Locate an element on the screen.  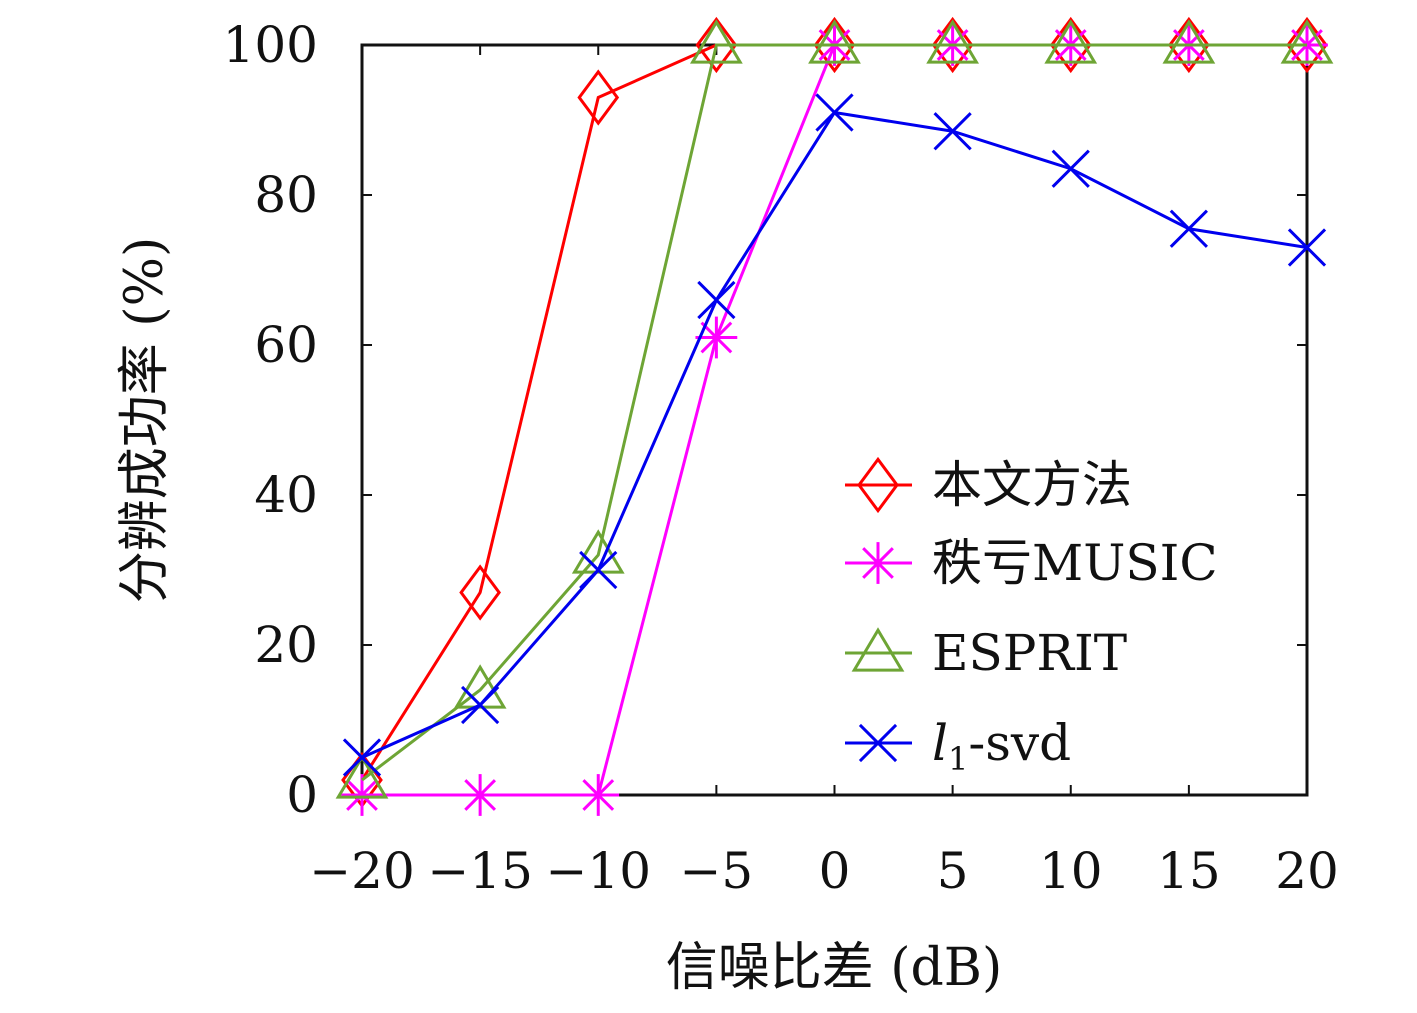
x-tick-label: 15 is located at coordinates (1189, 871).